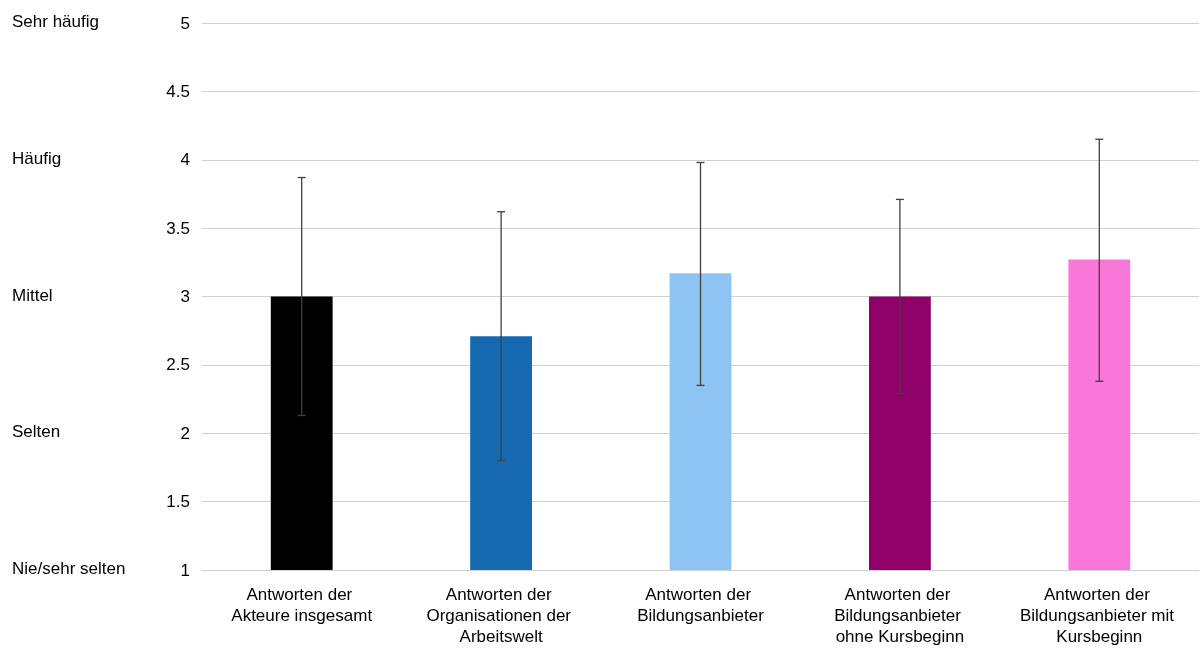 The height and width of the screenshot is (657, 1204). What do you see at coordinates (1099, 615) in the screenshot?
I see `x-tick-label: Antworten der Bildungsanbieter mit Kursbeginn` at bounding box center [1099, 615].